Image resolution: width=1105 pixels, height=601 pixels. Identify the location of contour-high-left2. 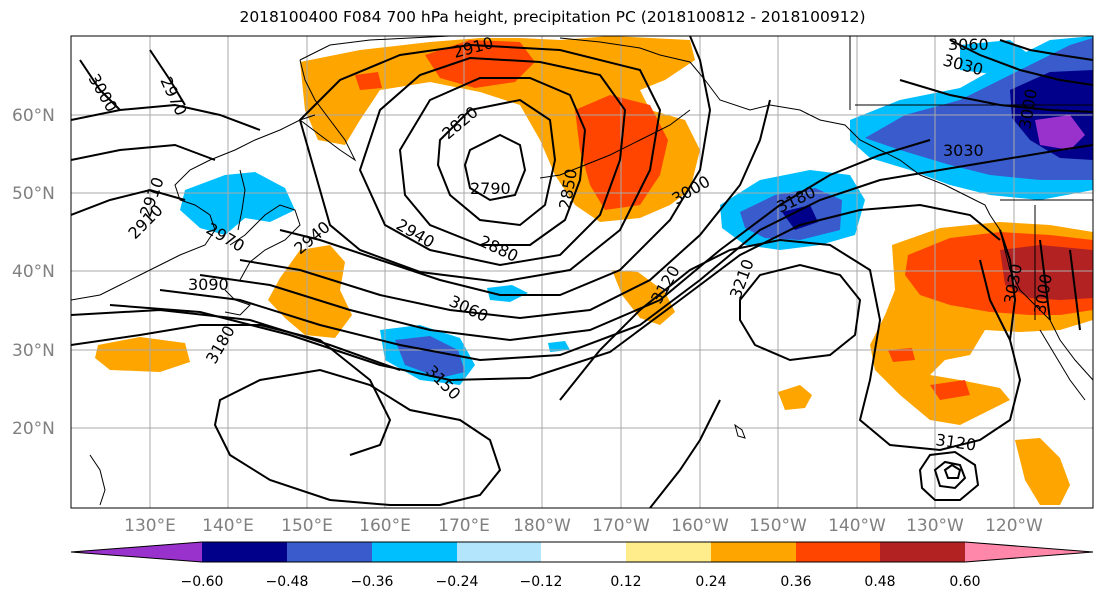
(143, 152).